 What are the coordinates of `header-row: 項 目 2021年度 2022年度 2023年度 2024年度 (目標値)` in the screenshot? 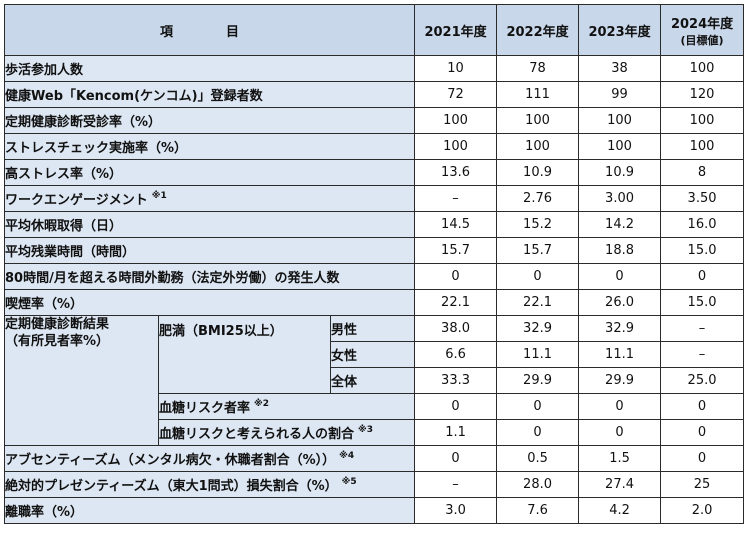 It's located at (374, 30).